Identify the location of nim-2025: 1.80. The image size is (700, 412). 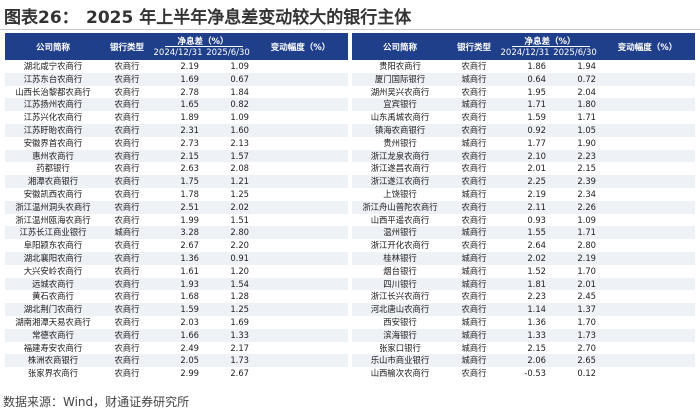
(586, 104).